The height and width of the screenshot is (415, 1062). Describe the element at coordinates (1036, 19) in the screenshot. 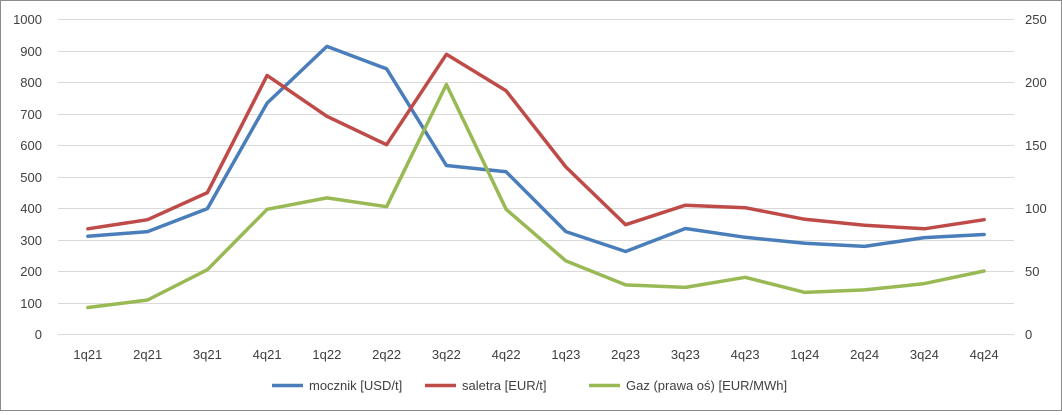

I see `y2-tick-label: 250` at that location.